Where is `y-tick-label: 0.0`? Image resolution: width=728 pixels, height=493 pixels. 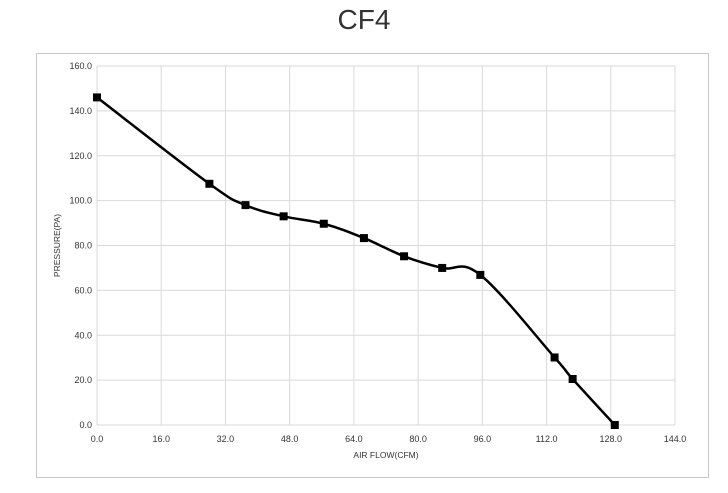
y-tick-label: 0.0 is located at coordinates (85, 425).